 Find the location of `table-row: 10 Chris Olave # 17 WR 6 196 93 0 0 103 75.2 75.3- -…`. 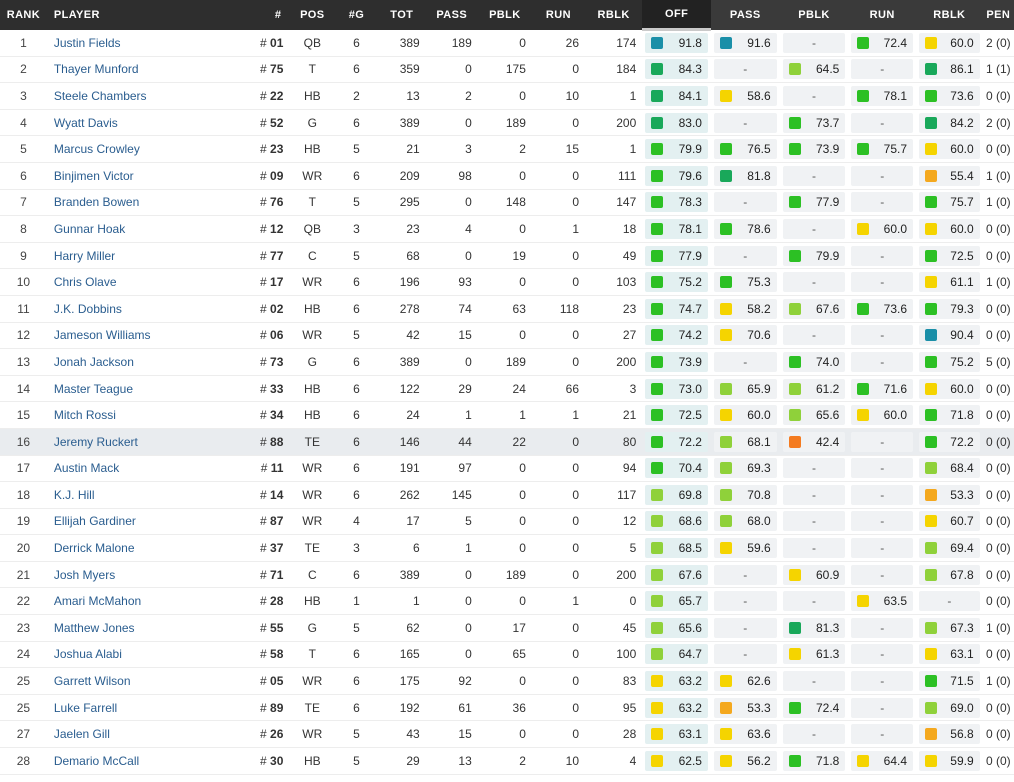

table-row: 10 Chris Olave # 17 WR 6 196 93 0 0 103 75.2 75.3- -… is located at coordinates (507, 282).